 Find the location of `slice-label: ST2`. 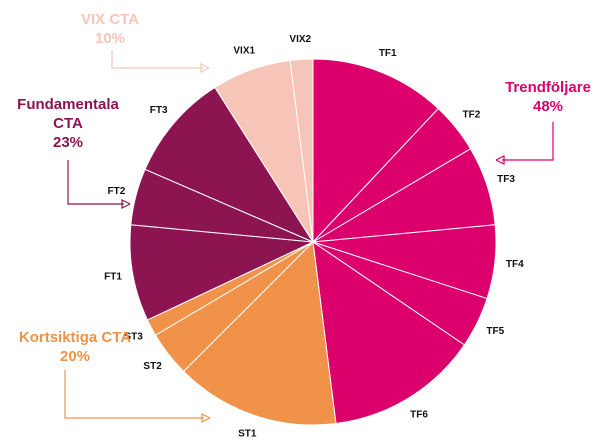

slice-label: ST2 is located at coordinates (152, 366).